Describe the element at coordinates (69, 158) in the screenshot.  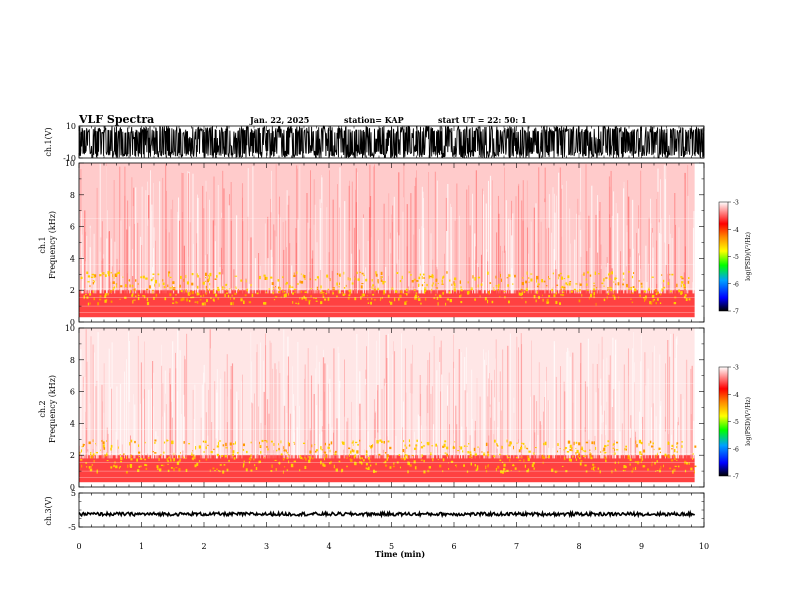
I see `y-tick-label: -10` at that location.